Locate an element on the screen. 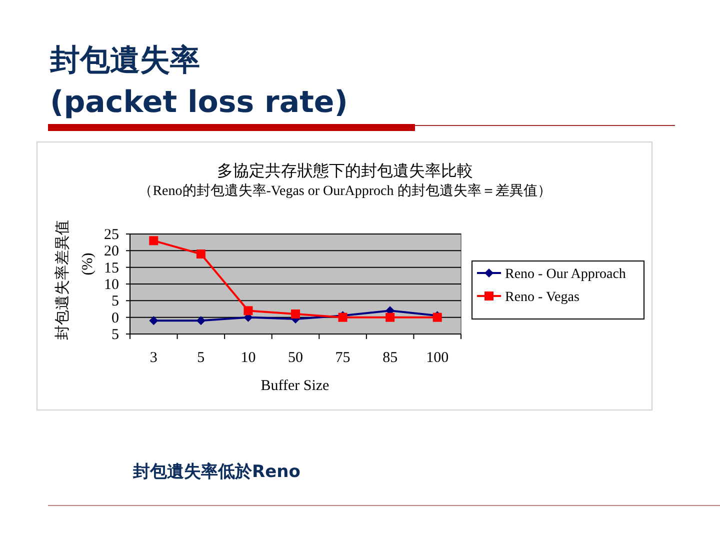  x-axis-title: Buffer Size is located at coordinates (295, 386).